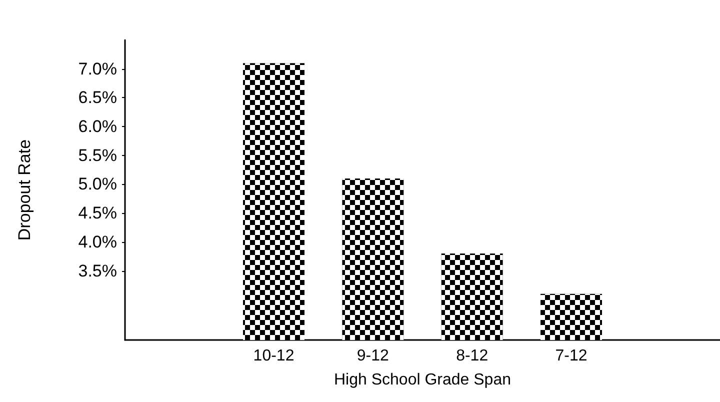 The height and width of the screenshot is (402, 720). Describe the element at coordinates (97, 213) in the screenshot. I see `y-tick-label: 4.5%` at that location.